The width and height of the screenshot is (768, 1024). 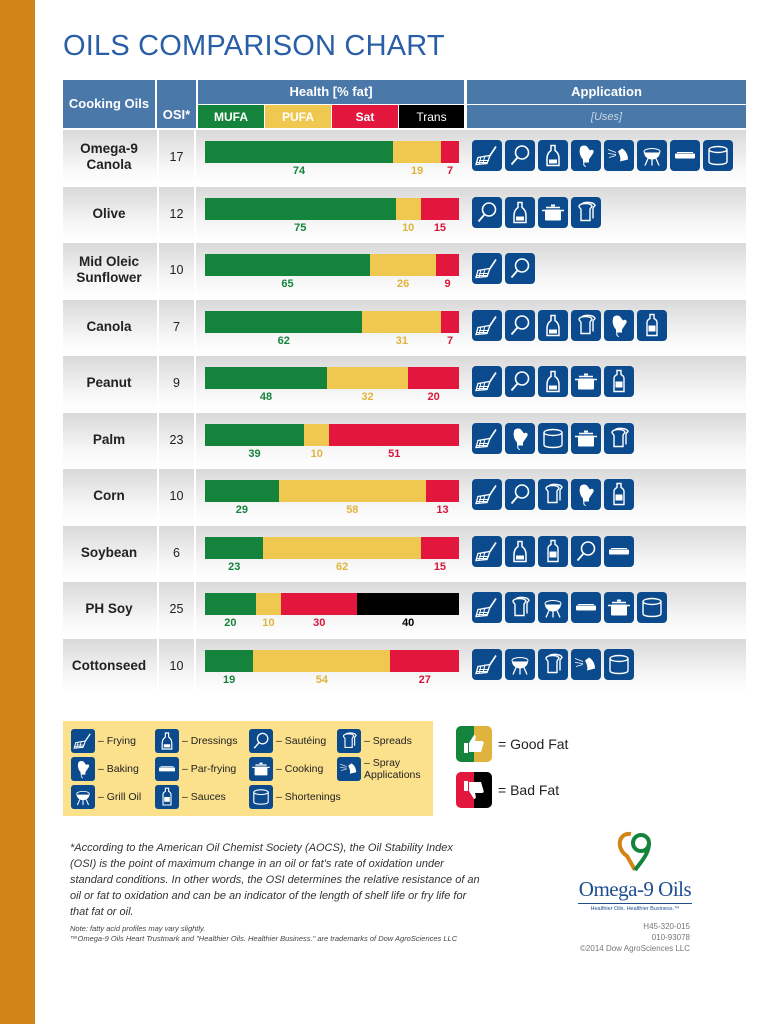 I want to click on oil-row: Cottonseed 10 19 54 27, so click(x=404, y=665).